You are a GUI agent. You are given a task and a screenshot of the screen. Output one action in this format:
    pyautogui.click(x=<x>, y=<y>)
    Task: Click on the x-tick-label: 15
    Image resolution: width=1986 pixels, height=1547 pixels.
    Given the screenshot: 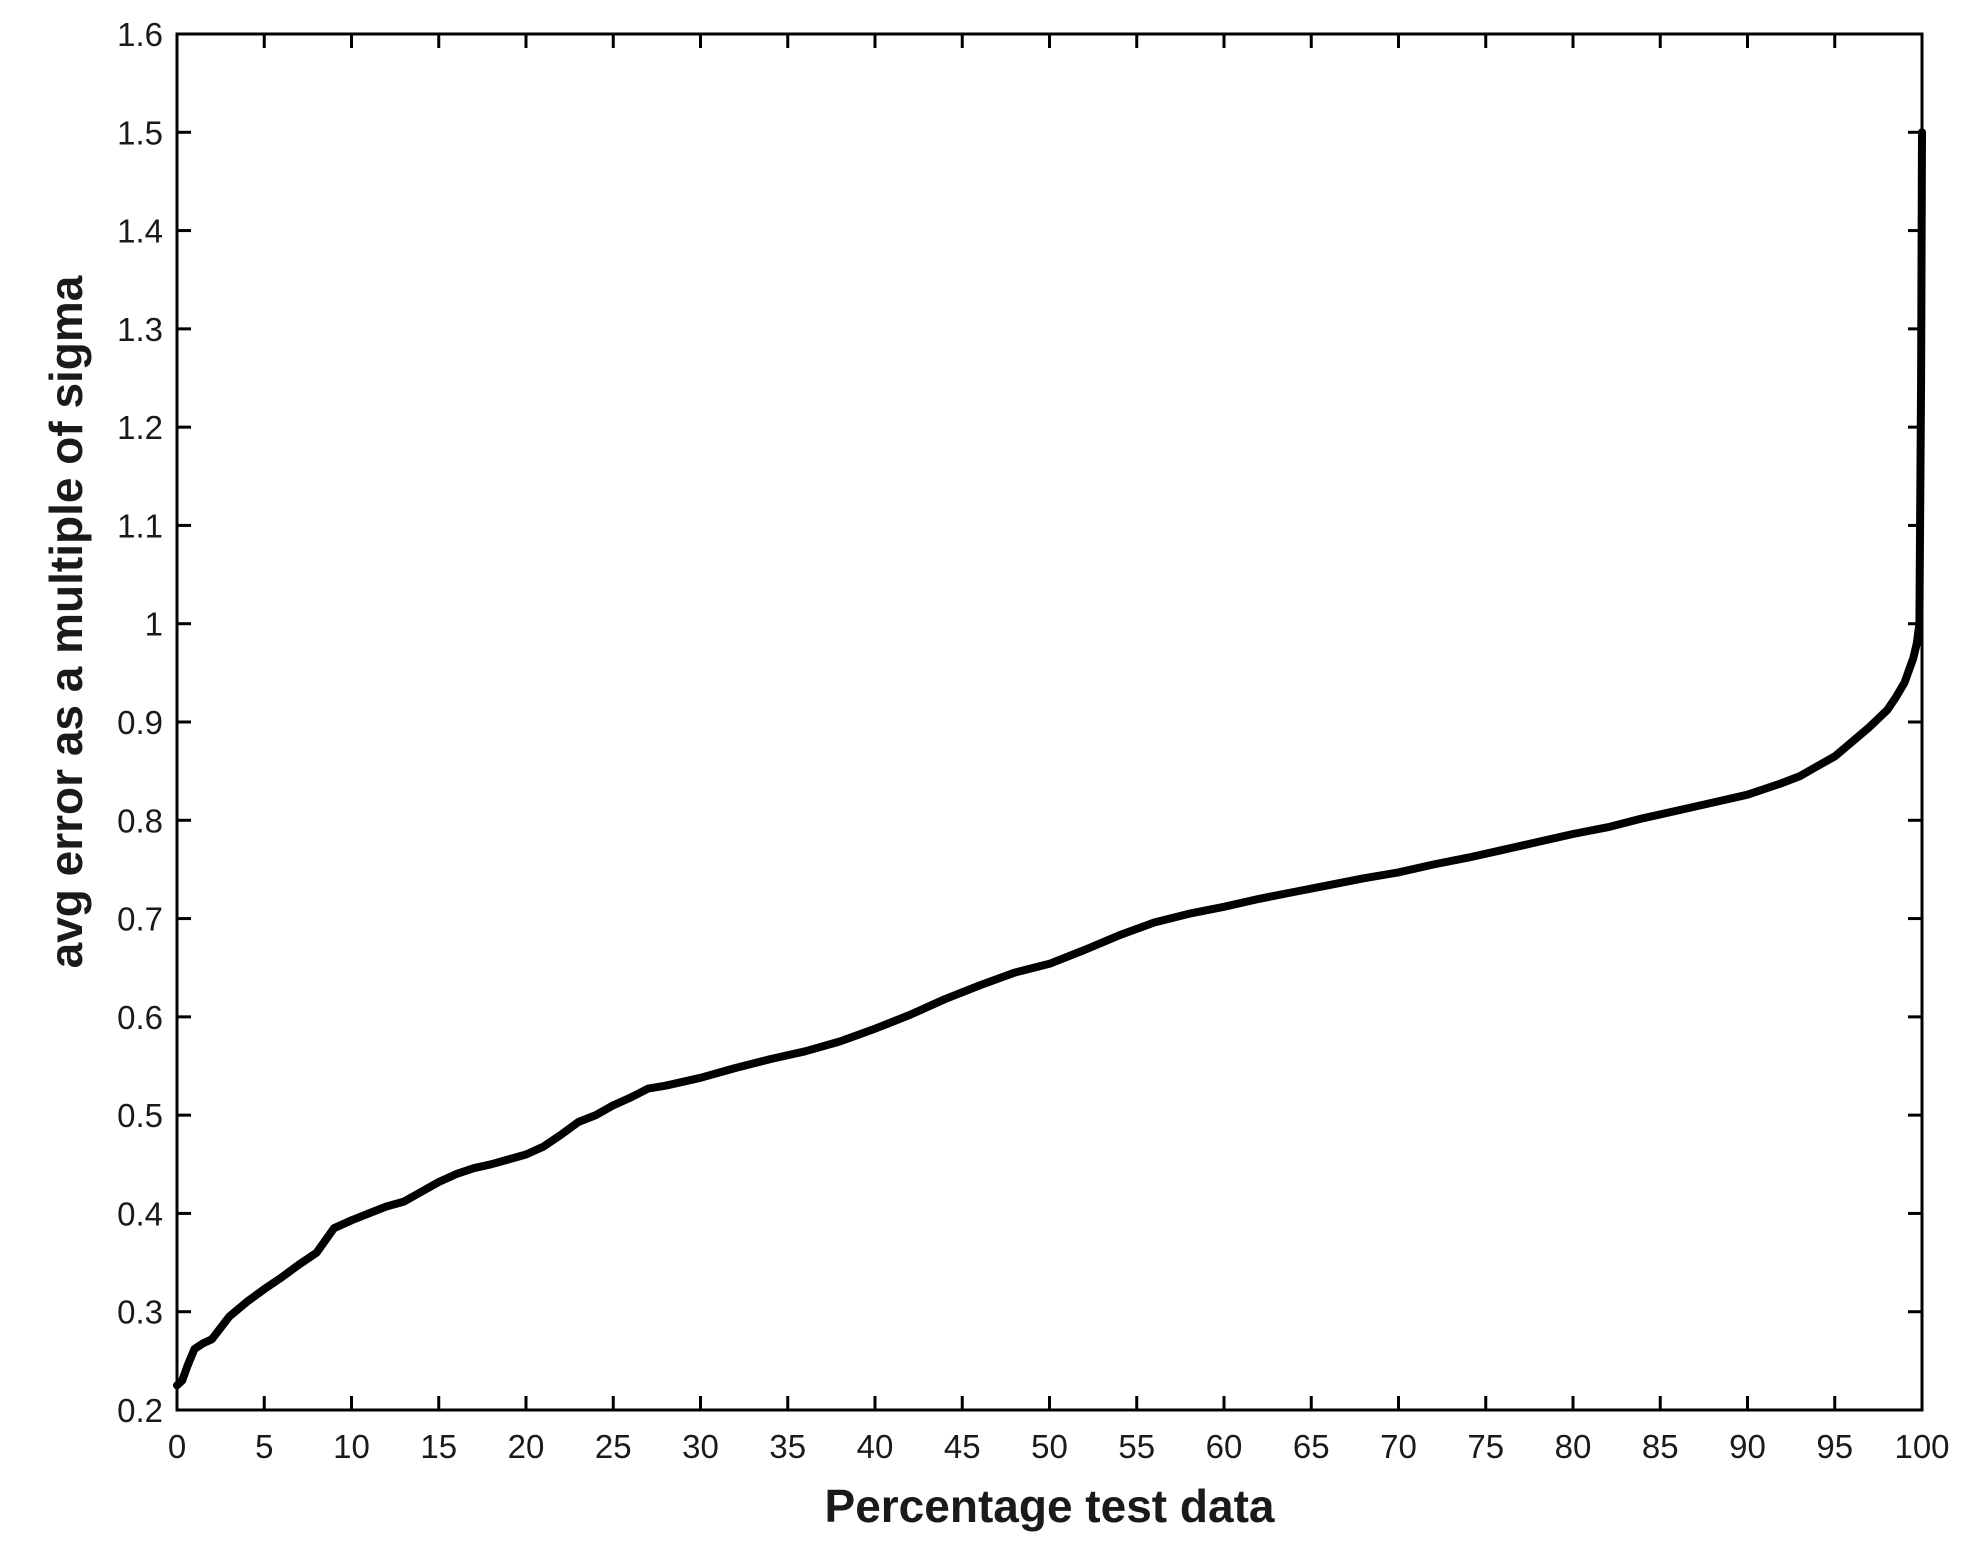 What is the action you would take?
    pyautogui.click(x=438, y=1446)
    